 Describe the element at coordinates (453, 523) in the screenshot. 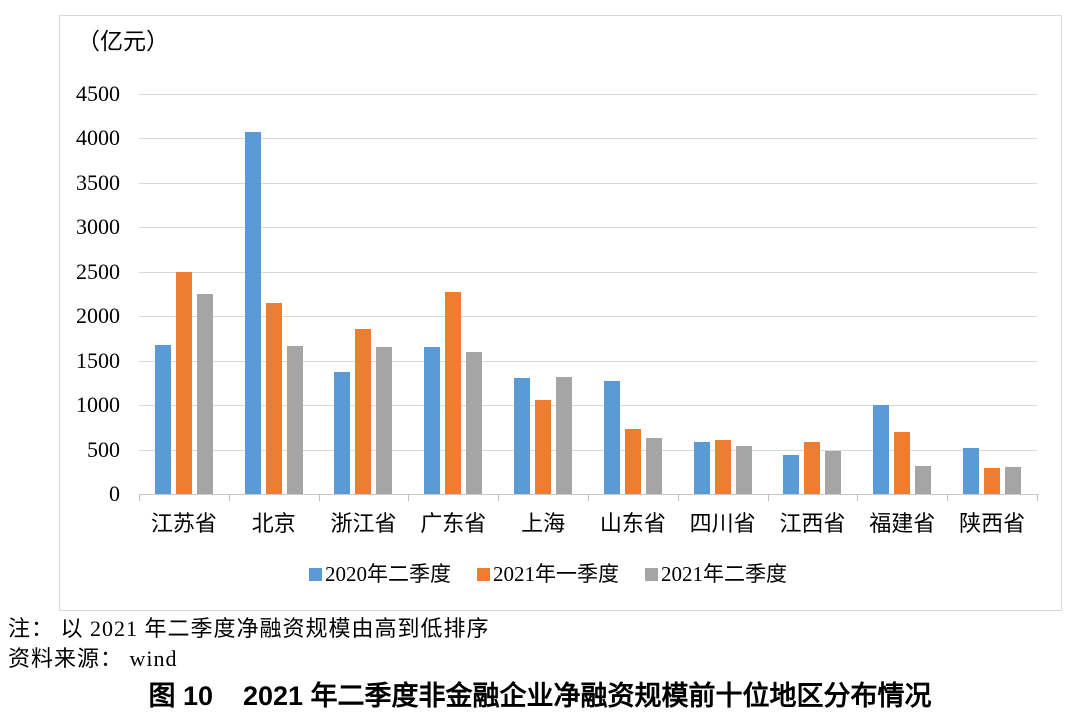

I see `x-axis-category-label: 广东省` at that location.